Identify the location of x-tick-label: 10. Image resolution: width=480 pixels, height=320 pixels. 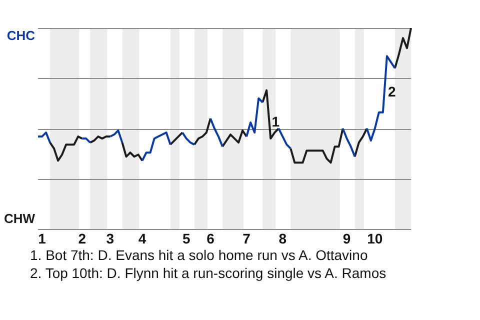
(375, 238).